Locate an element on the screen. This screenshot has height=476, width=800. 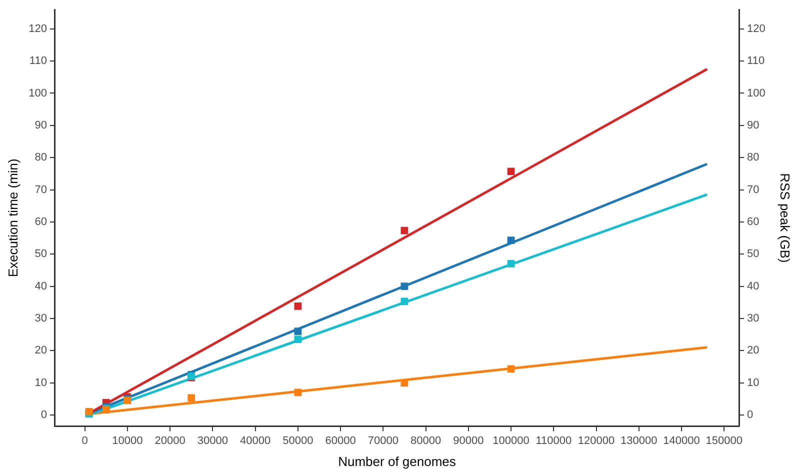
y2-tick-label: 80 is located at coordinates (753, 158).